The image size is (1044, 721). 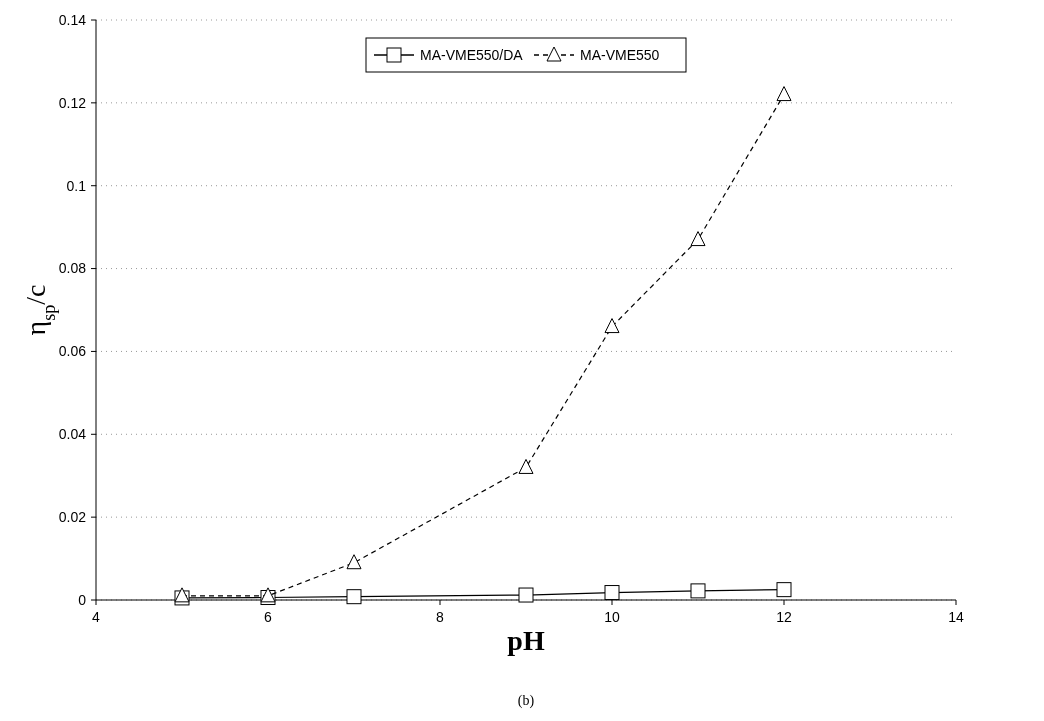 What do you see at coordinates (72, 102) in the screenshot?
I see `y-tick-label: 0.12` at bounding box center [72, 102].